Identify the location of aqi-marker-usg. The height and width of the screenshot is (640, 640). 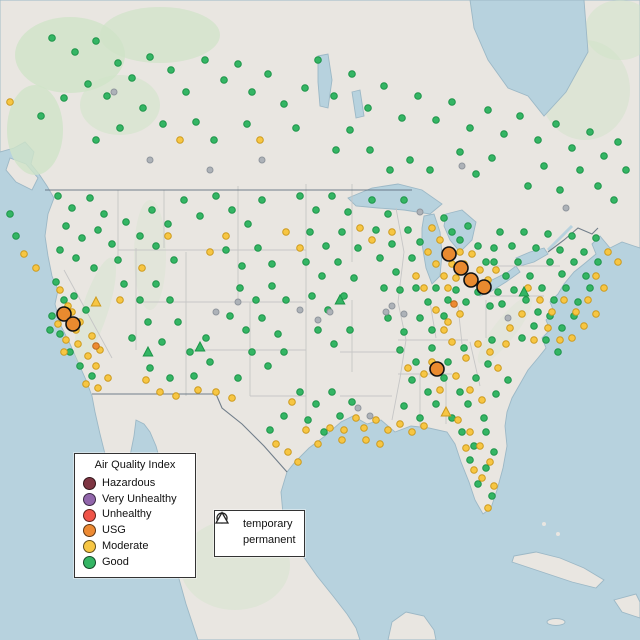
(454, 304).